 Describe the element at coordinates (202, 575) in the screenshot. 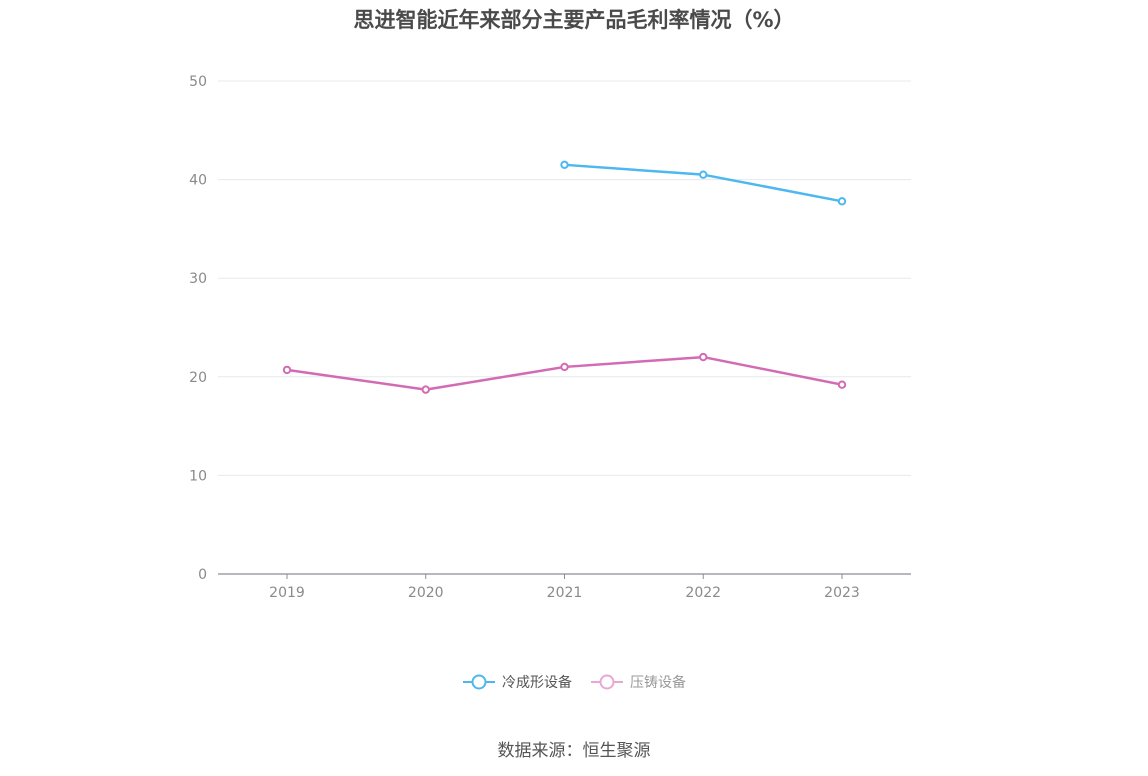

I see `y-tick-label: 0` at that location.